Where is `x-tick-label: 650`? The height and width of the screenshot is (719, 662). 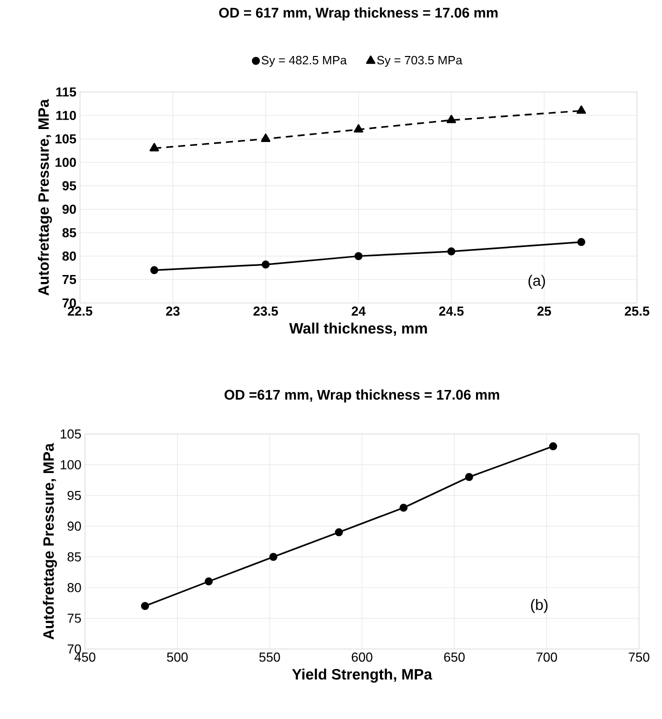
x-tick-label: 650 is located at coordinates (454, 657).